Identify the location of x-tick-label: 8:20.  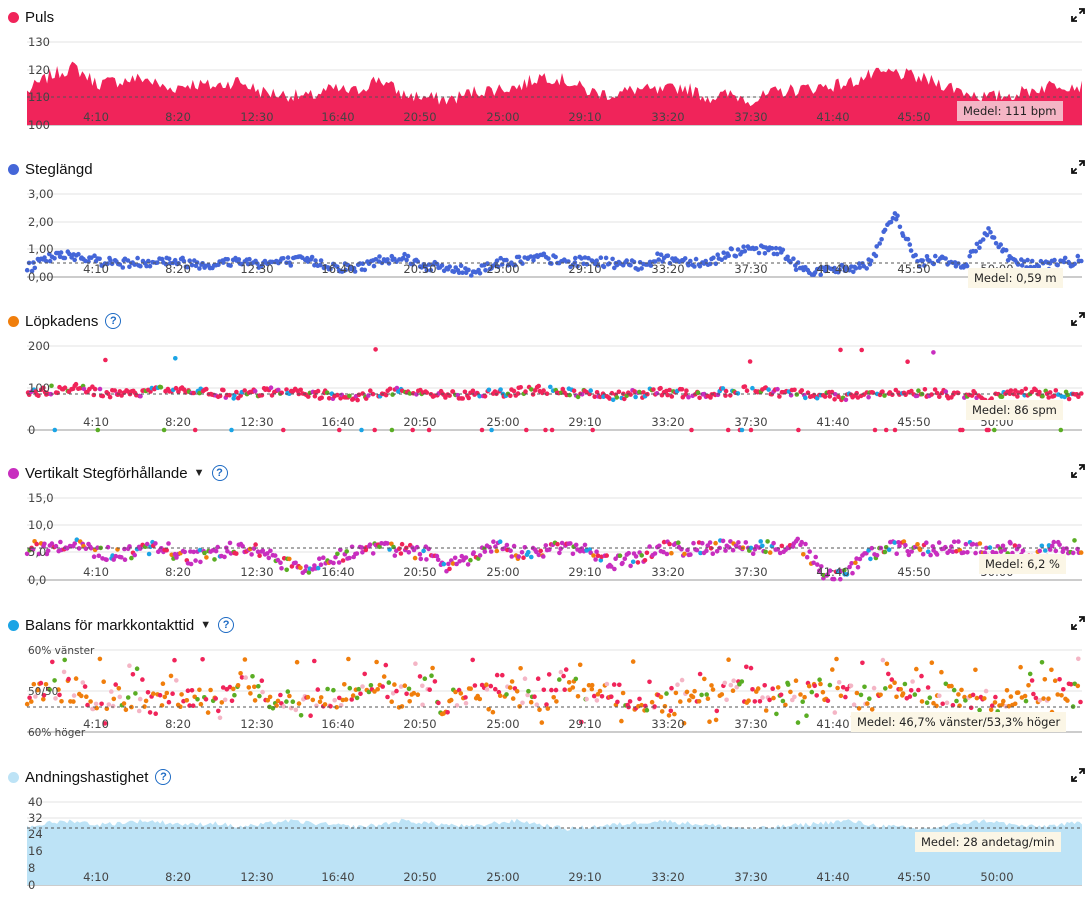
(178, 572).